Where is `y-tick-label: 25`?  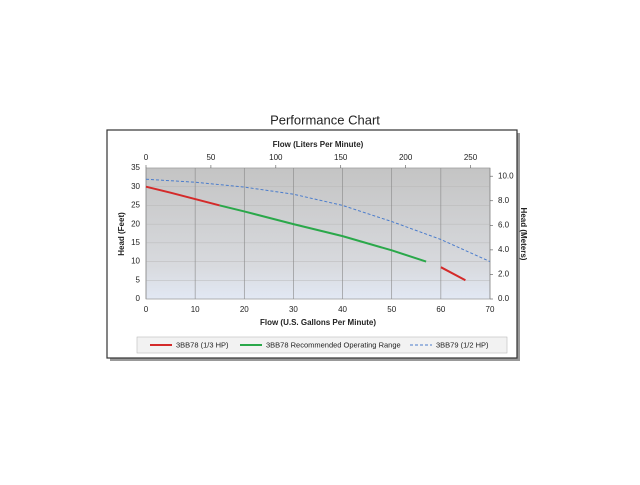 y-tick-label: 25 is located at coordinates (135, 205).